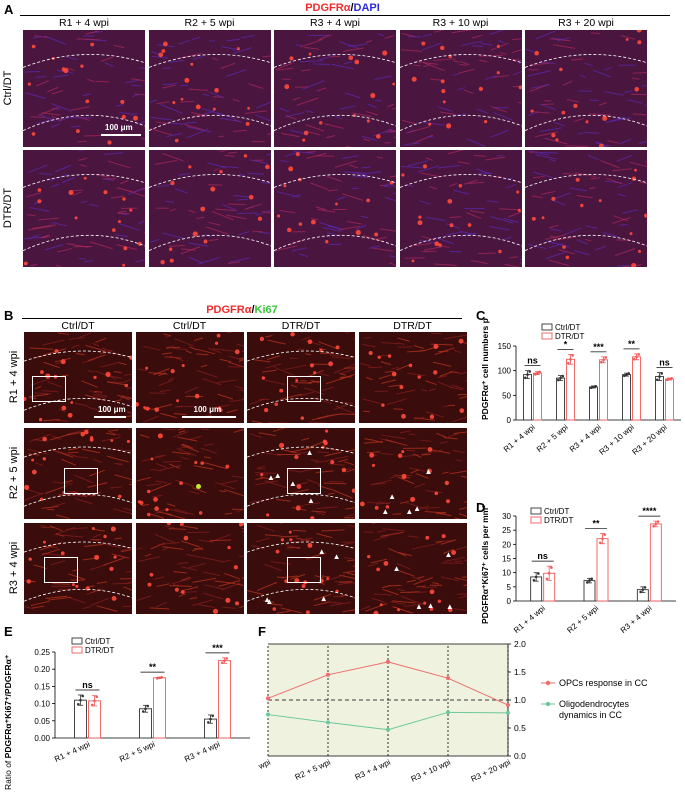 The image size is (685, 796). Describe the element at coordinates (431, 771) in the screenshot. I see `x-tick-label: R3 + 10 wpi` at that location.